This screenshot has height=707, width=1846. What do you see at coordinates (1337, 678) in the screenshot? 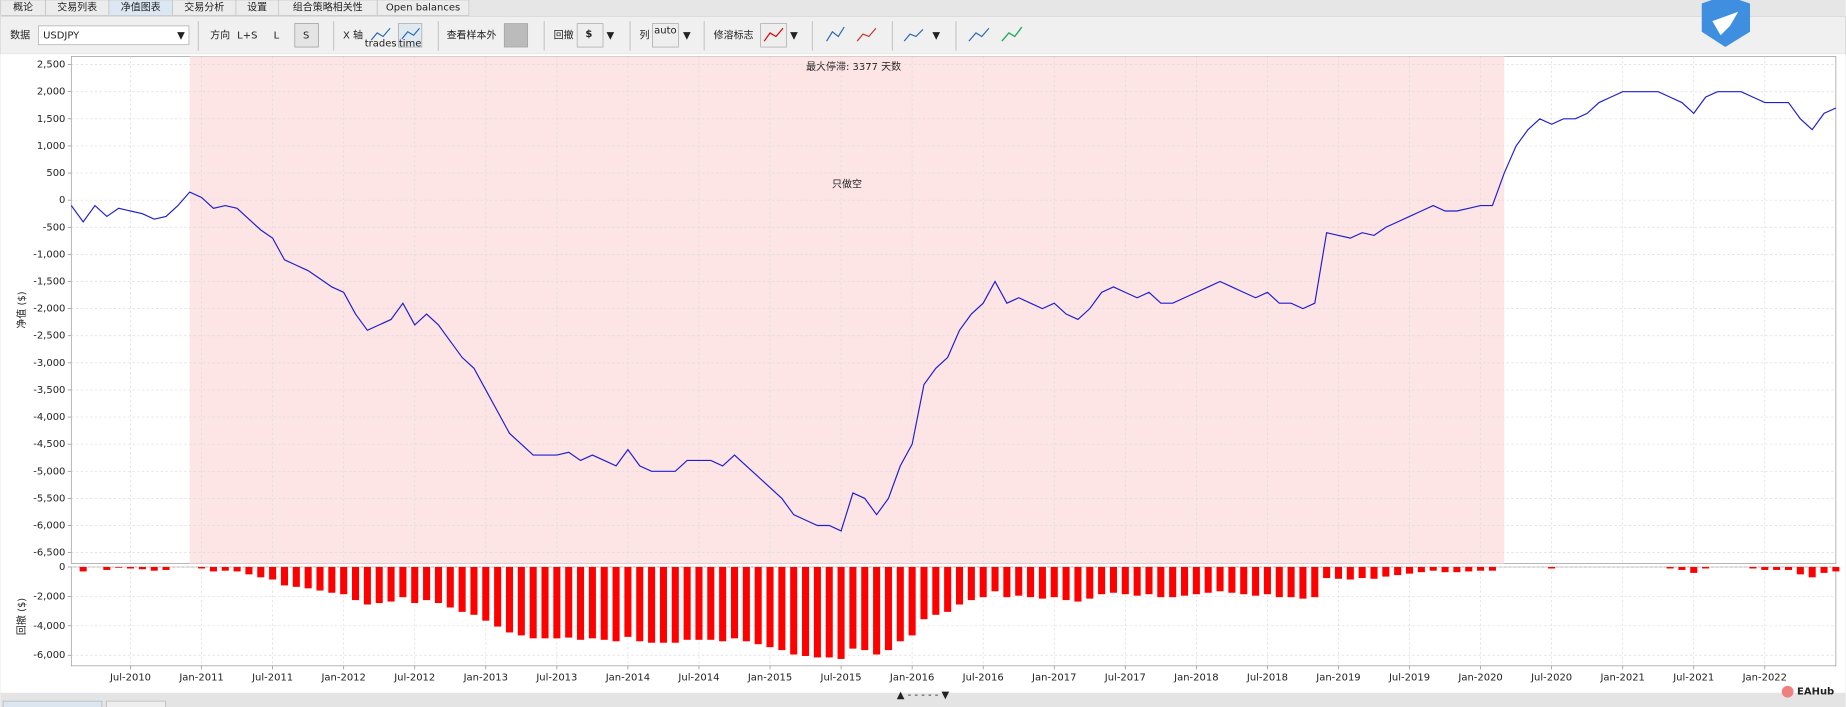
I see `x-tick-label: Jan-2019` at bounding box center [1337, 678].